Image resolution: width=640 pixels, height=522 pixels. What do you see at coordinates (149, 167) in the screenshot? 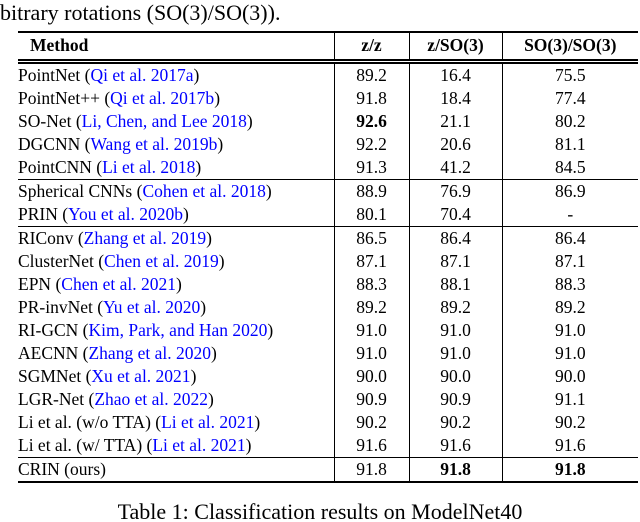
I see `citation-link: Li et al. 2018` at bounding box center [149, 167].